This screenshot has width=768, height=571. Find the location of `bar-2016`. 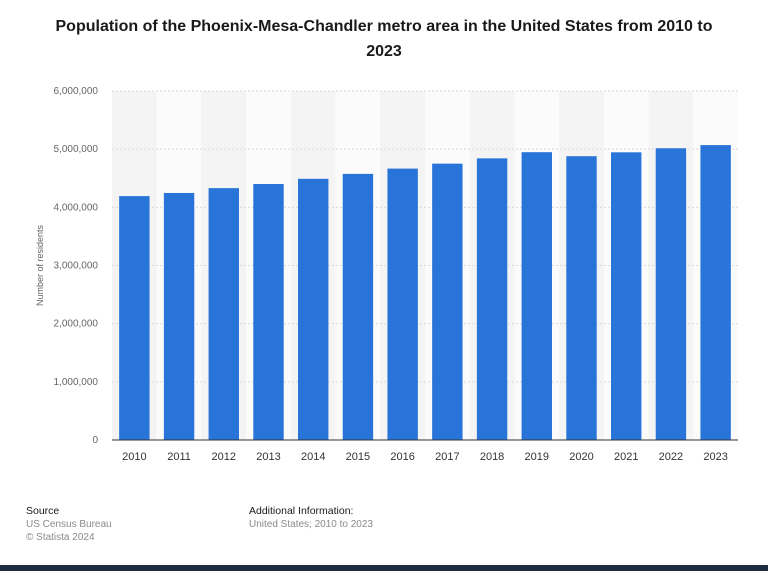

bar-2016 is located at coordinates (402, 304).